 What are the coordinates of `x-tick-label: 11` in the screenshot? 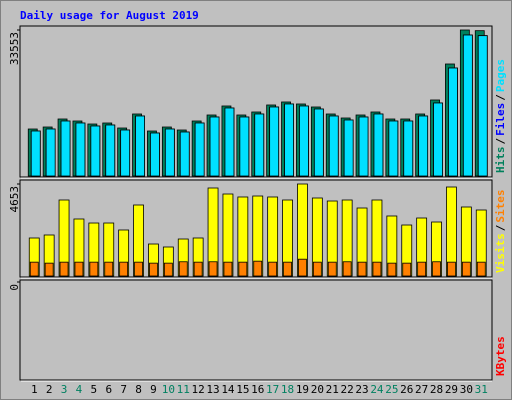 It's located at (183, 389).